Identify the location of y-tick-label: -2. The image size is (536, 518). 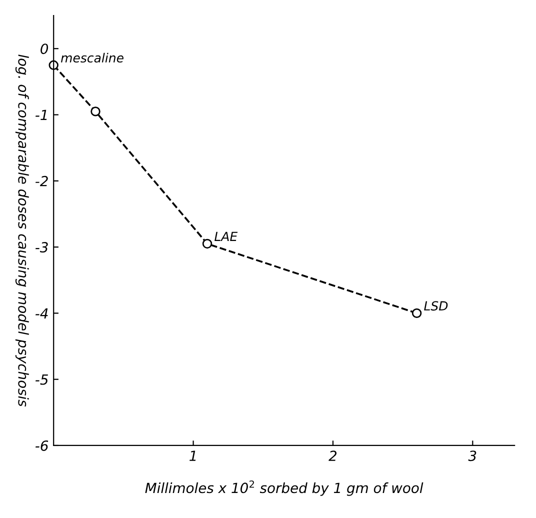
(42, 181).